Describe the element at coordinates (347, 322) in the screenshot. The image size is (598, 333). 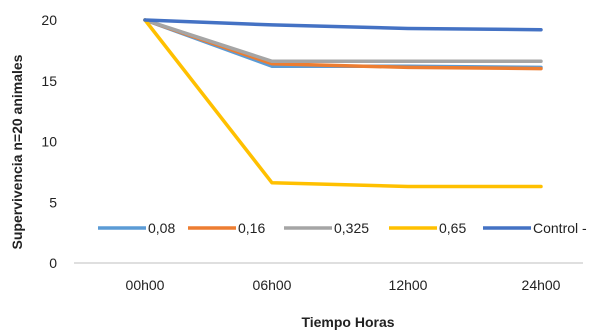
I see `x-axis-title: Tiempo Horas` at that location.